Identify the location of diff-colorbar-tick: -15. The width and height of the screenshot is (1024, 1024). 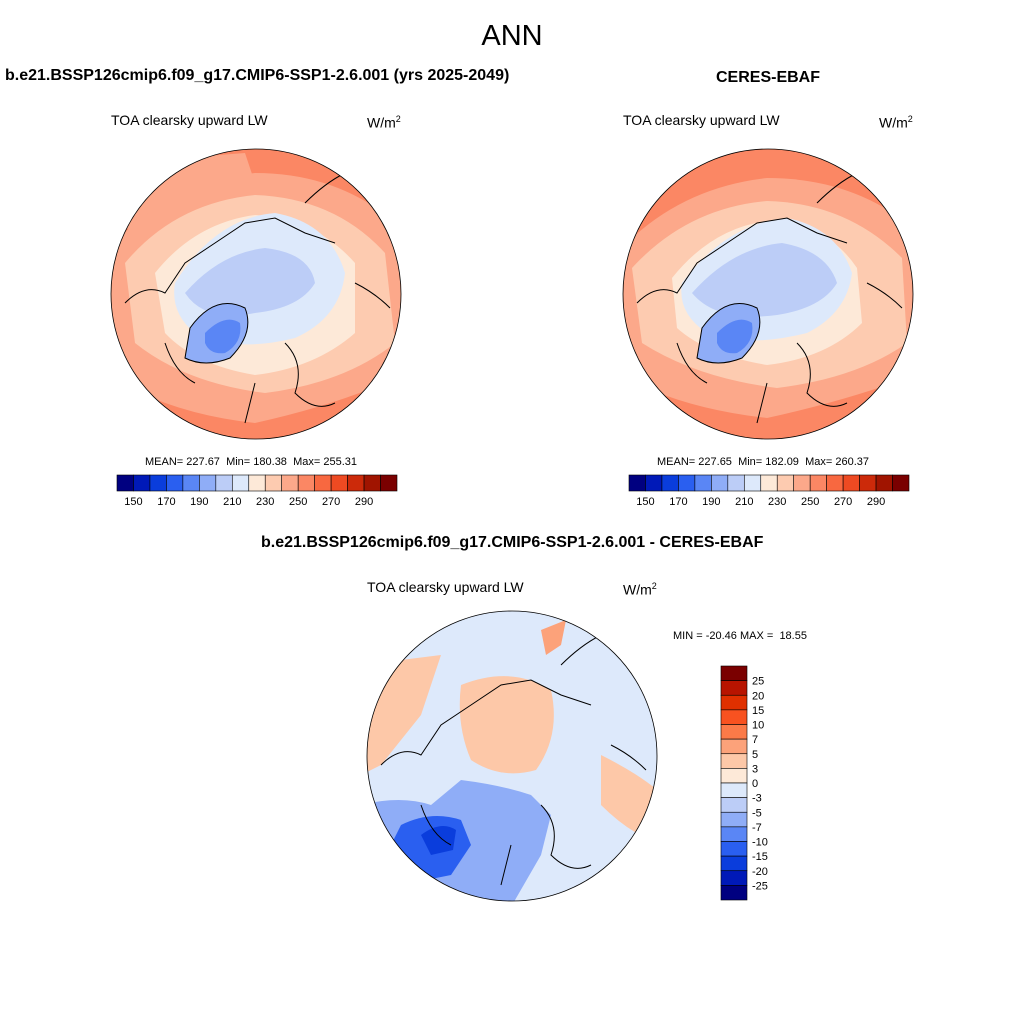
(760, 857).